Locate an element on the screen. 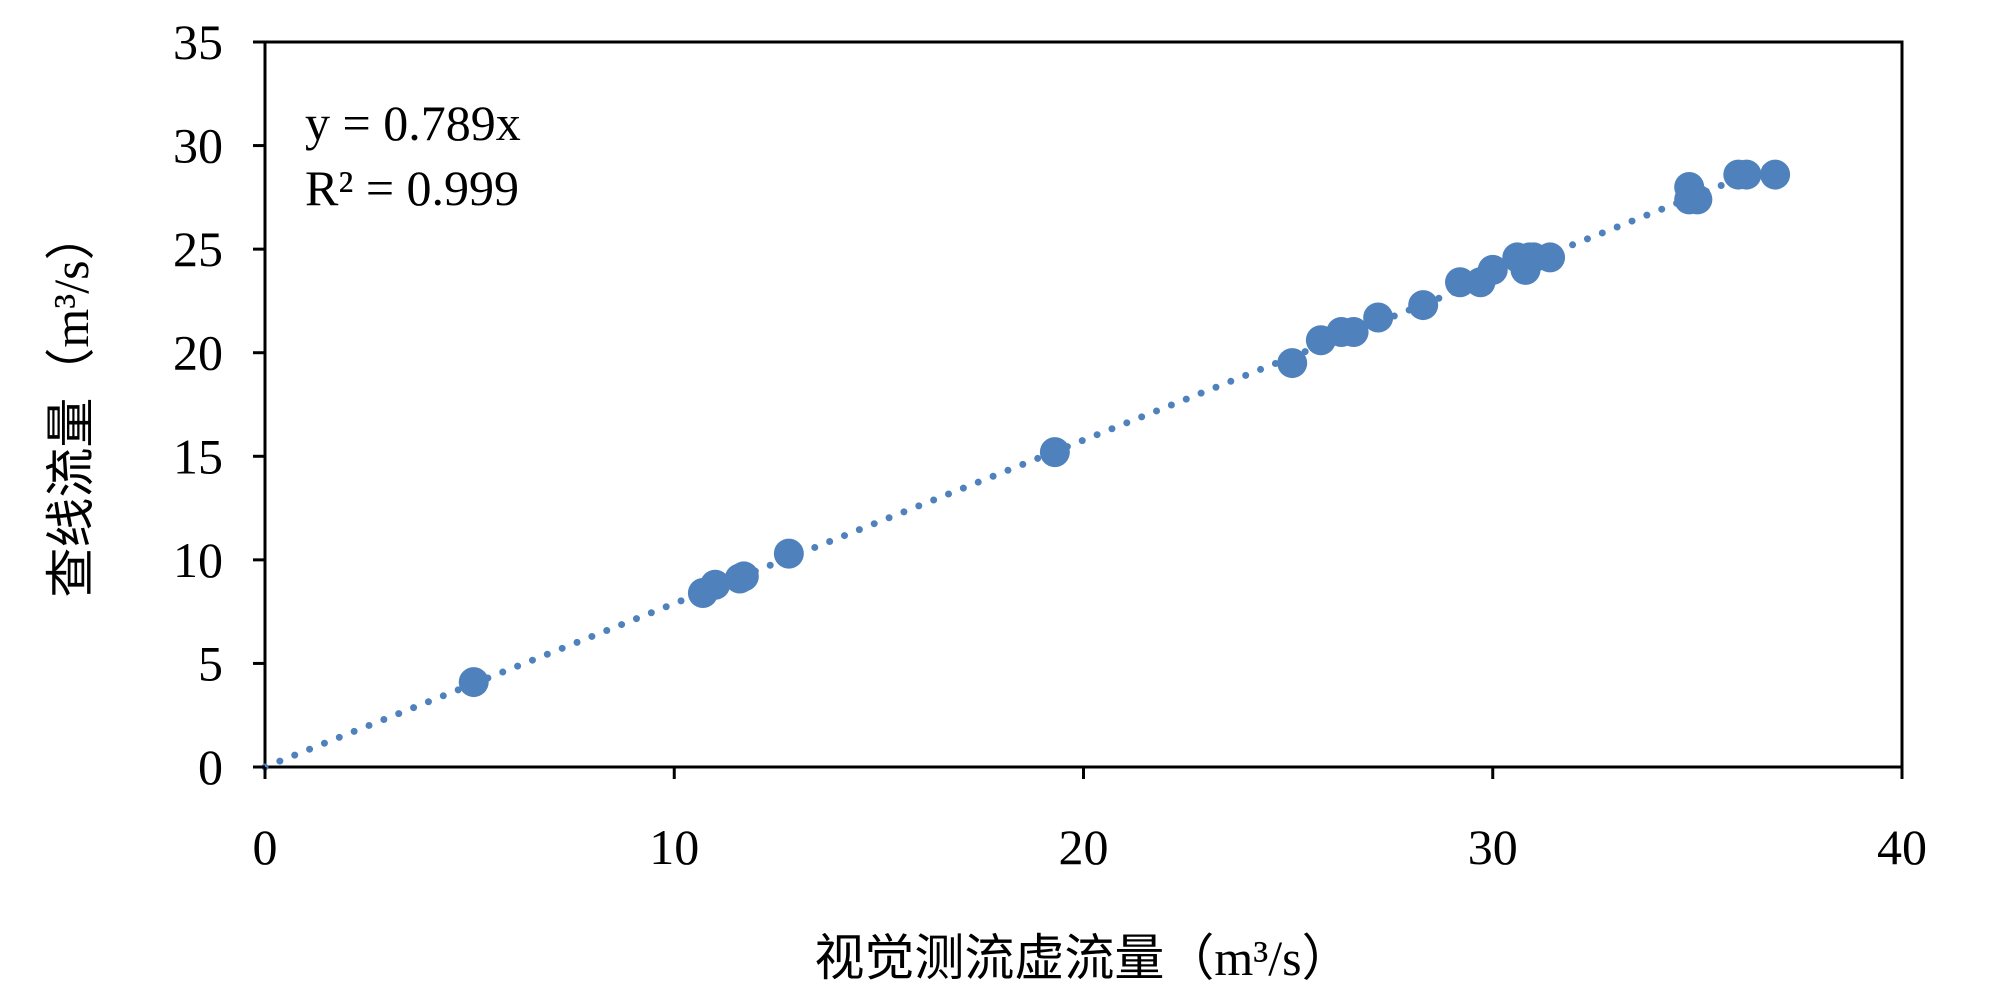  y-tick-label: 5 is located at coordinates (210, 663).